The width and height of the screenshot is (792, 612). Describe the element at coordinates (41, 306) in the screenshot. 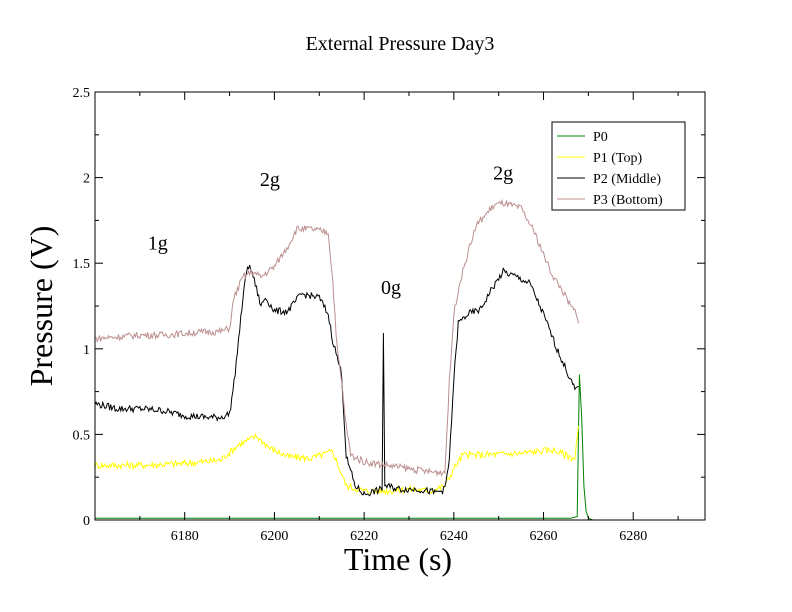

I see `y-axis-label: Pressure (V)` at that location.